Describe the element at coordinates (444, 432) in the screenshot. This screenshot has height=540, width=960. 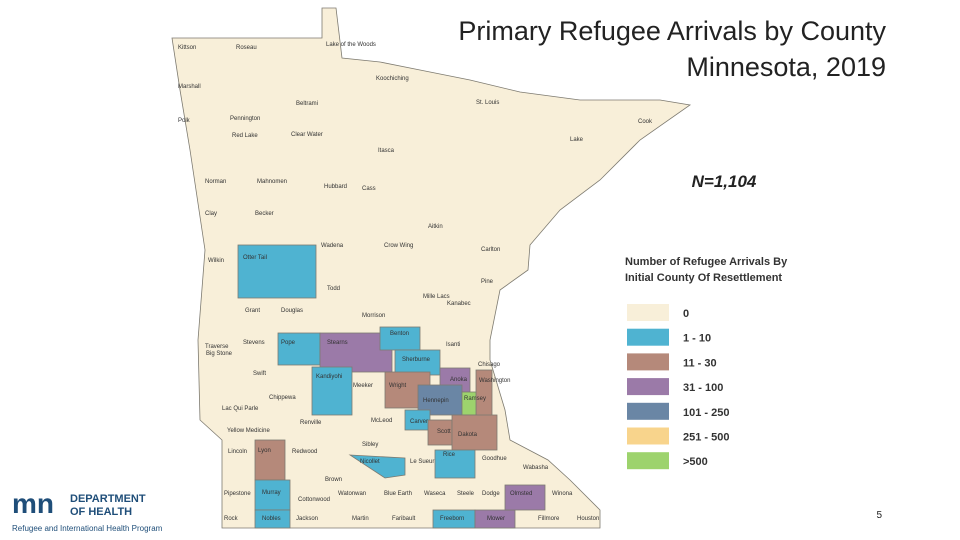
I see `county-label: Scott` at that location.